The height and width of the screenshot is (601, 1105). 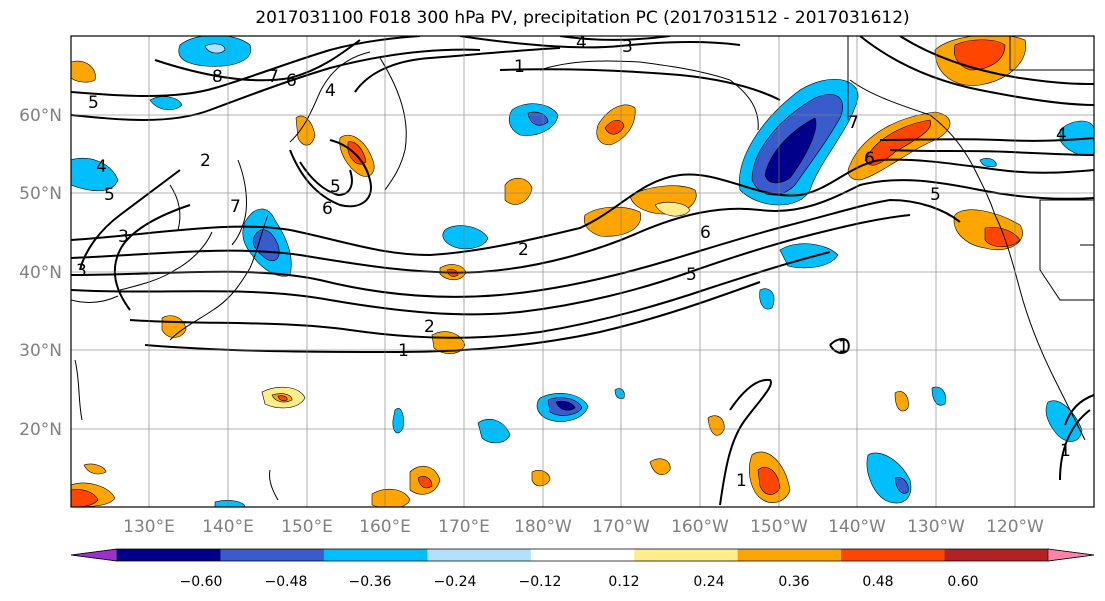 What do you see at coordinates (793, 582) in the screenshot?
I see `colorbar-tick-label: 0.36` at bounding box center [793, 582].